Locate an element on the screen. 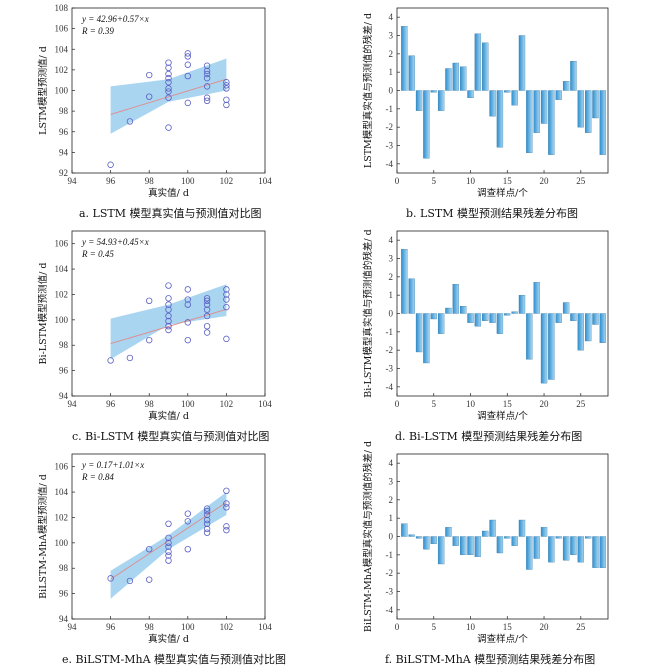  ylabel: Bi-LSTM模型真实值与预测值的残差/ d is located at coordinates (368, 313).